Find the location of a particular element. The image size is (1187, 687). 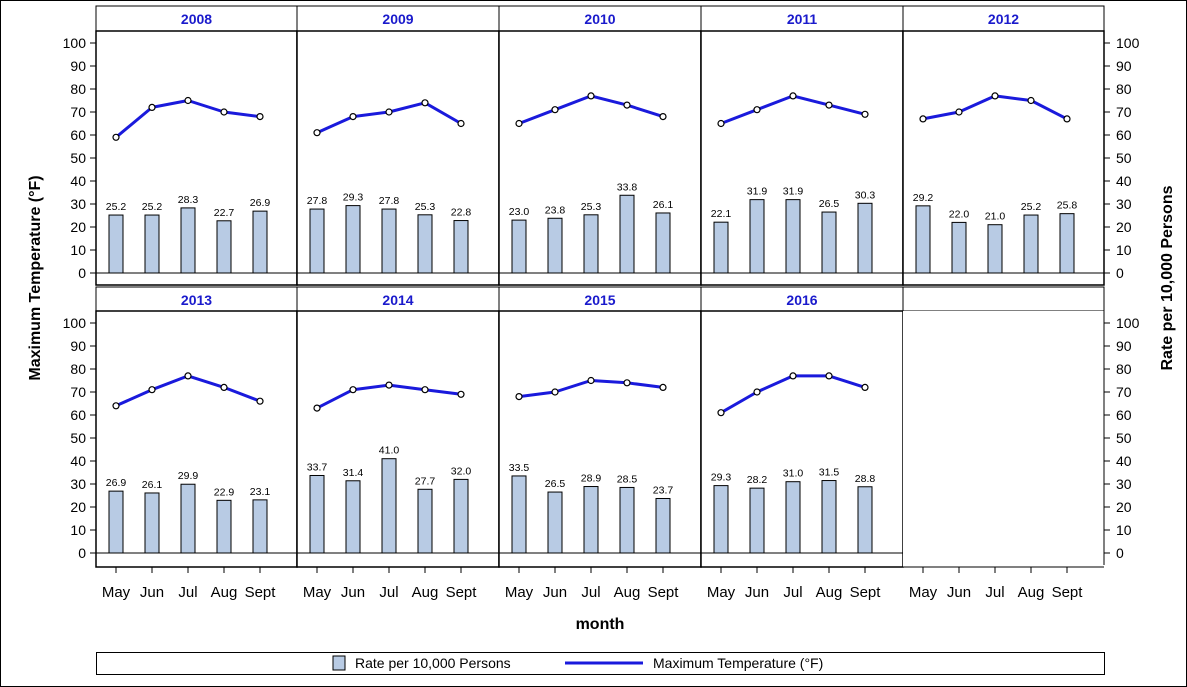

rate-data-label: 31.5 is located at coordinates (829, 473).